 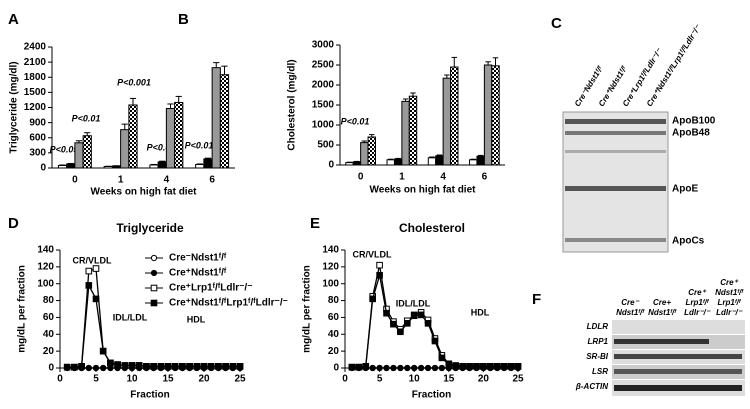 I want to click on annotation: P<0.01, so click(x=86, y=118).